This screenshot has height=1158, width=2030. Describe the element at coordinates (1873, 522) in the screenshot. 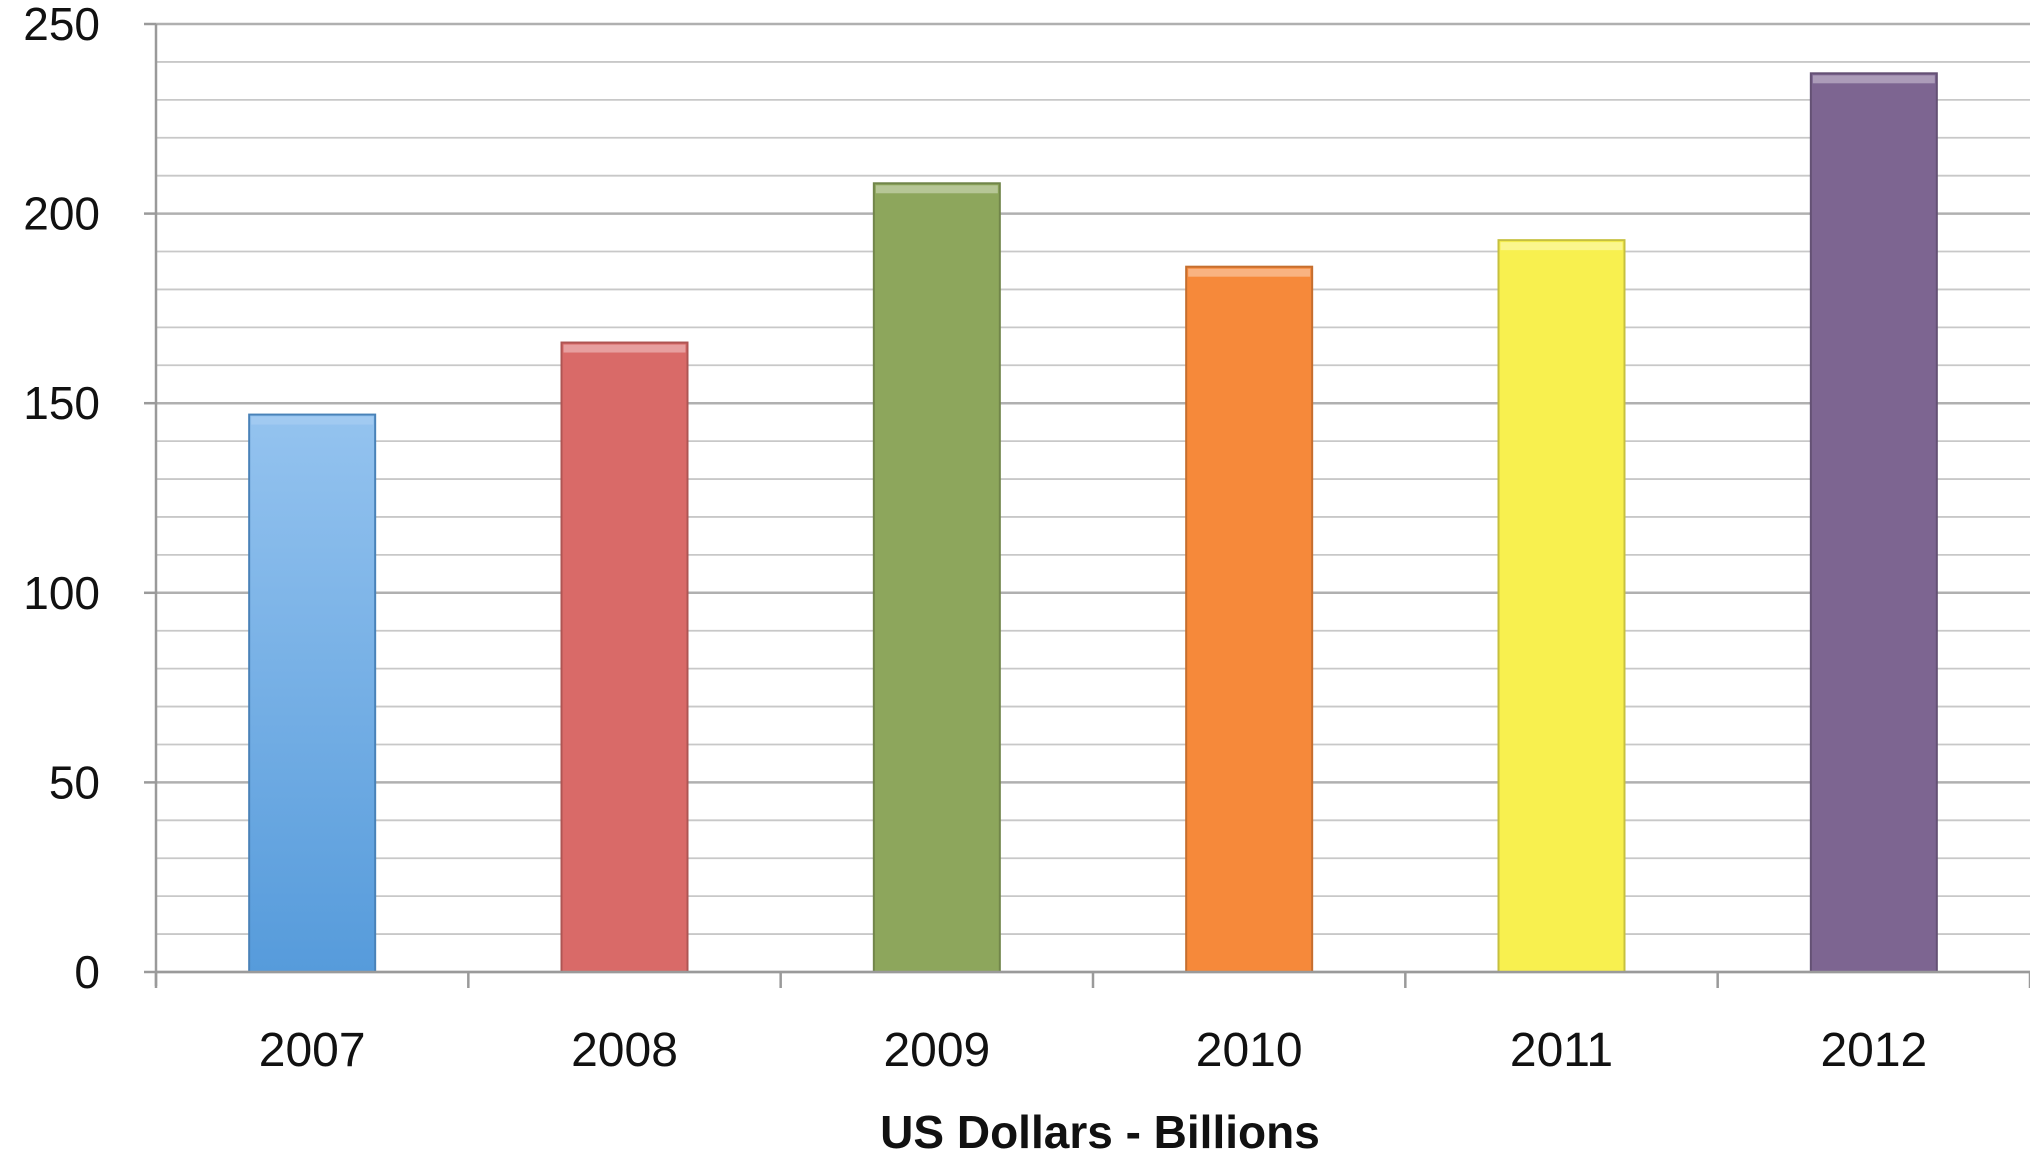

I see `bar-2012` at that location.